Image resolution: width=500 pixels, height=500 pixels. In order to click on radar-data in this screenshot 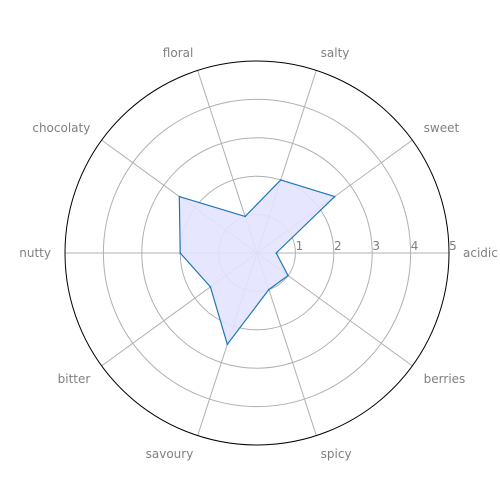, I will do `click(257, 262)`.